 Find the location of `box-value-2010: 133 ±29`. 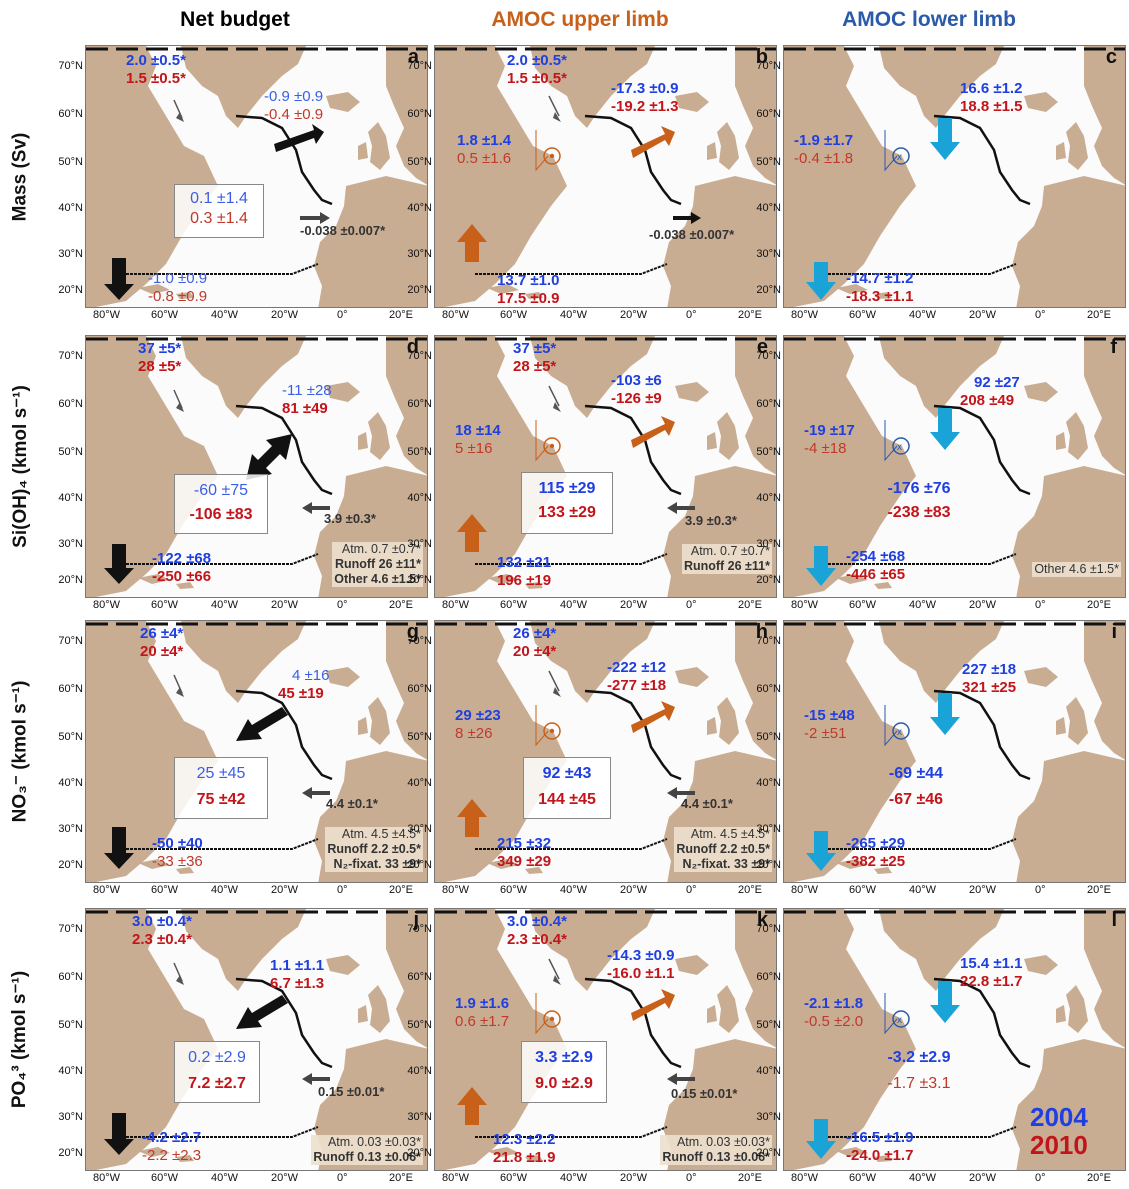

box-value-2010: 133 ±29 is located at coordinates (567, 512).